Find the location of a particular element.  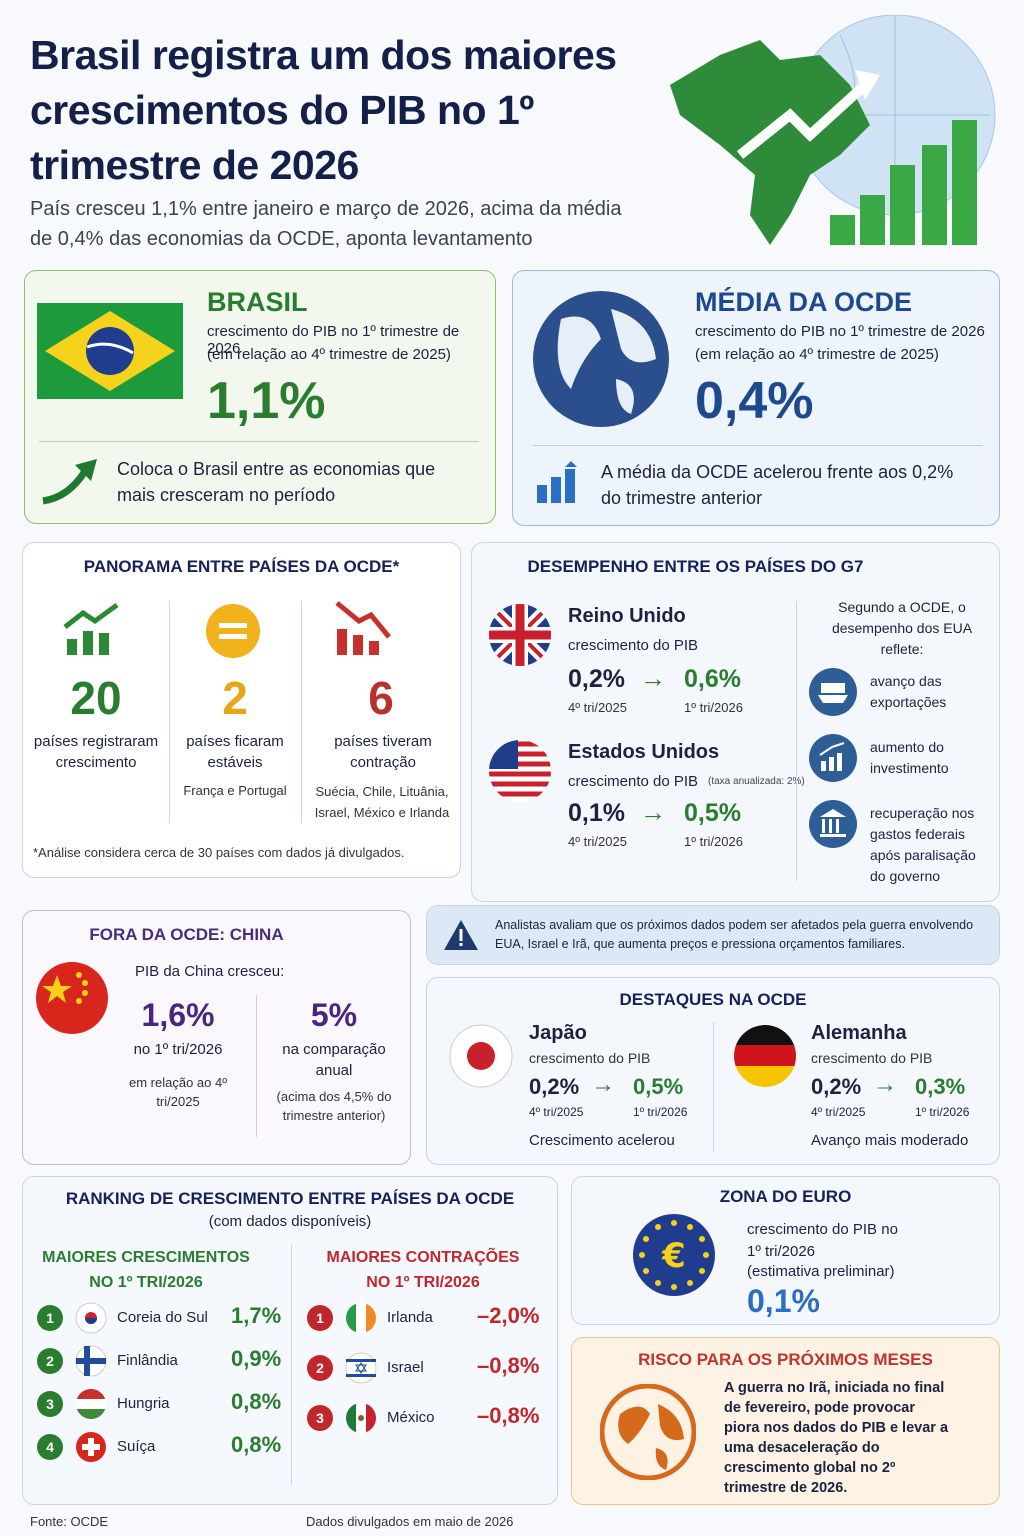

date: Dados divulgados em maio de 2026 is located at coordinates (410, 1521).